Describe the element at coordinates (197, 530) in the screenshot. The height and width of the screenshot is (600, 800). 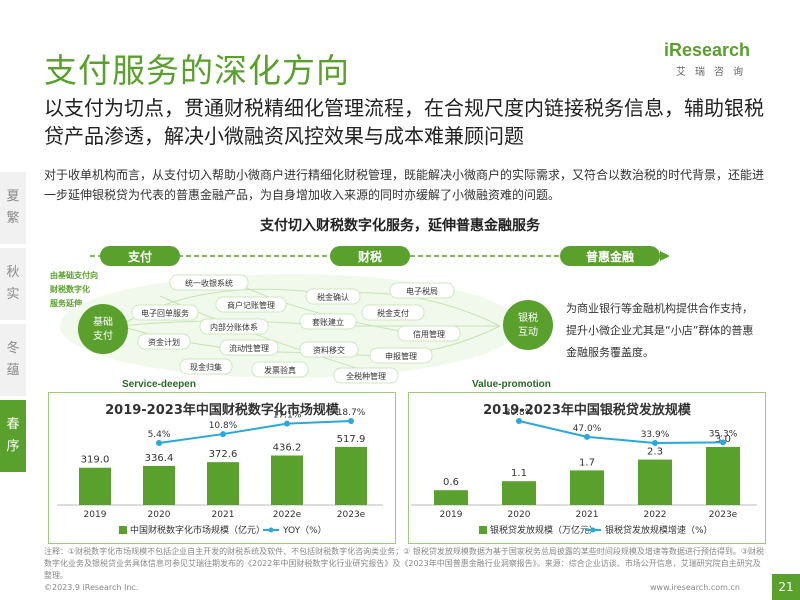
I see `legend-label: 中国财税数字化市场规模（亿元）` at that location.